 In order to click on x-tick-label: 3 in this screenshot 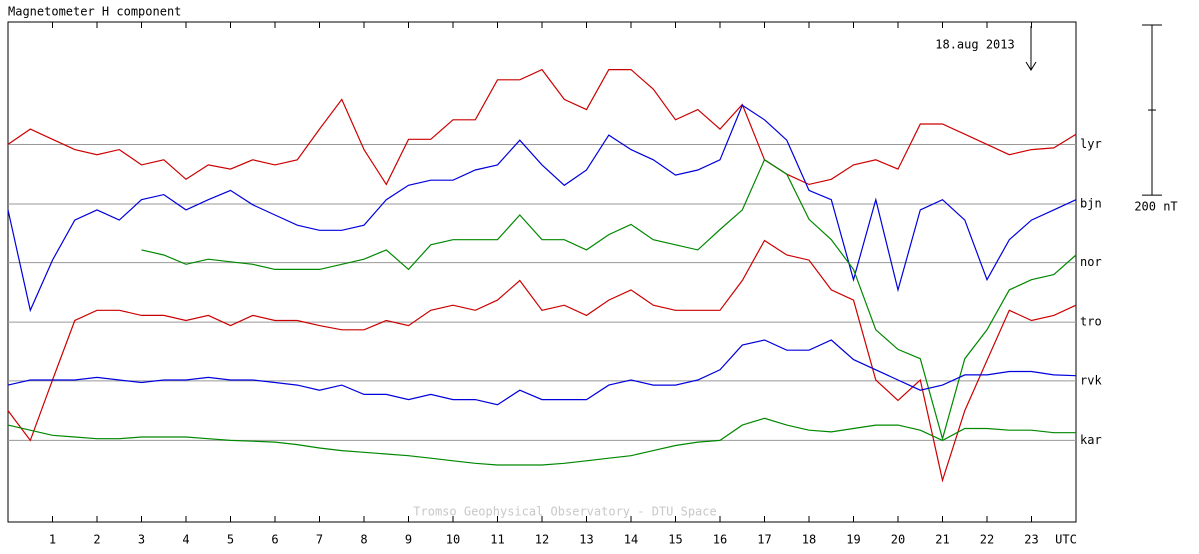, I will do `click(141, 540)`.